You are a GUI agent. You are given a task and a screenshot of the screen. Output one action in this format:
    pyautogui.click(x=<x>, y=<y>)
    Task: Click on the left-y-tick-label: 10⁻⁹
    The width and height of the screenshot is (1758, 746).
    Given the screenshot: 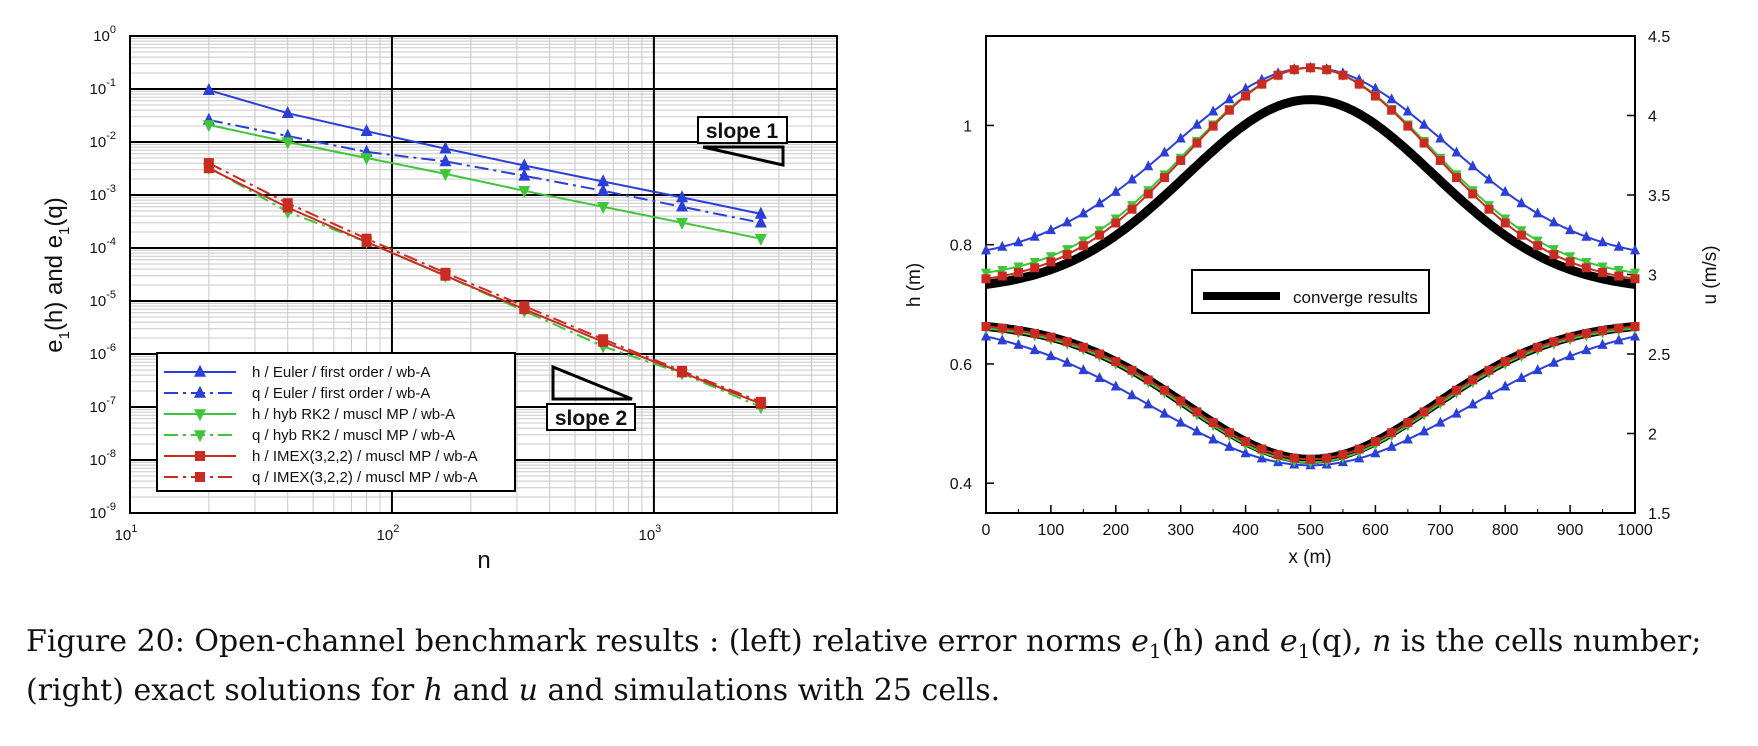 What is the action you would take?
    pyautogui.click(x=103, y=511)
    